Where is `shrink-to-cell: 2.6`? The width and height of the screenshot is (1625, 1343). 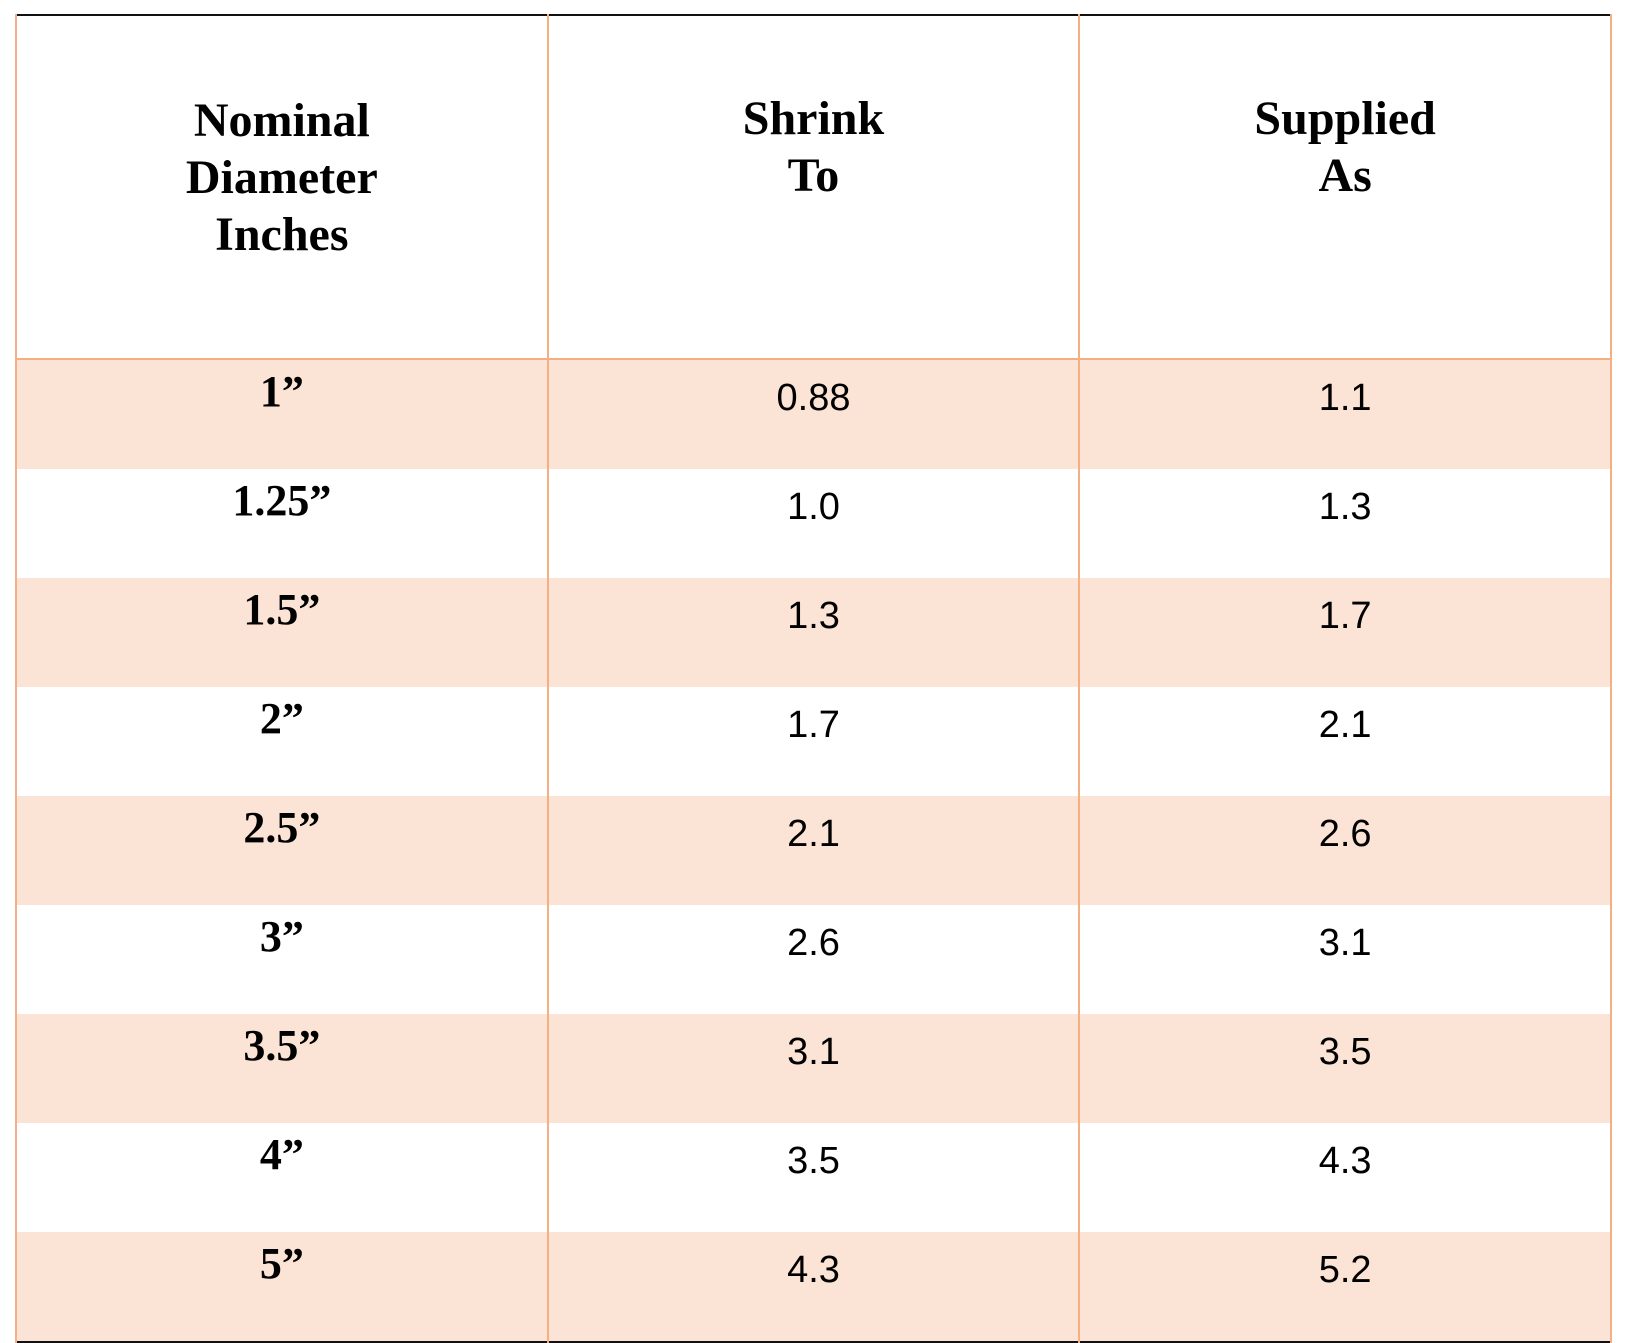 shrink-to-cell: 2.6 is located at coordinates (813, 959).